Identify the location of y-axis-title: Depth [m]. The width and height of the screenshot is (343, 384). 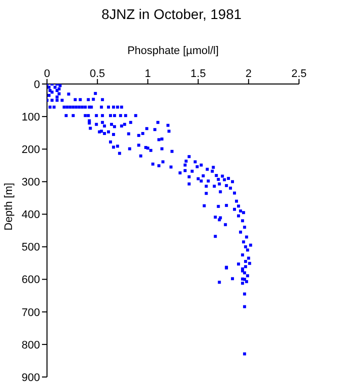
(8, 206).